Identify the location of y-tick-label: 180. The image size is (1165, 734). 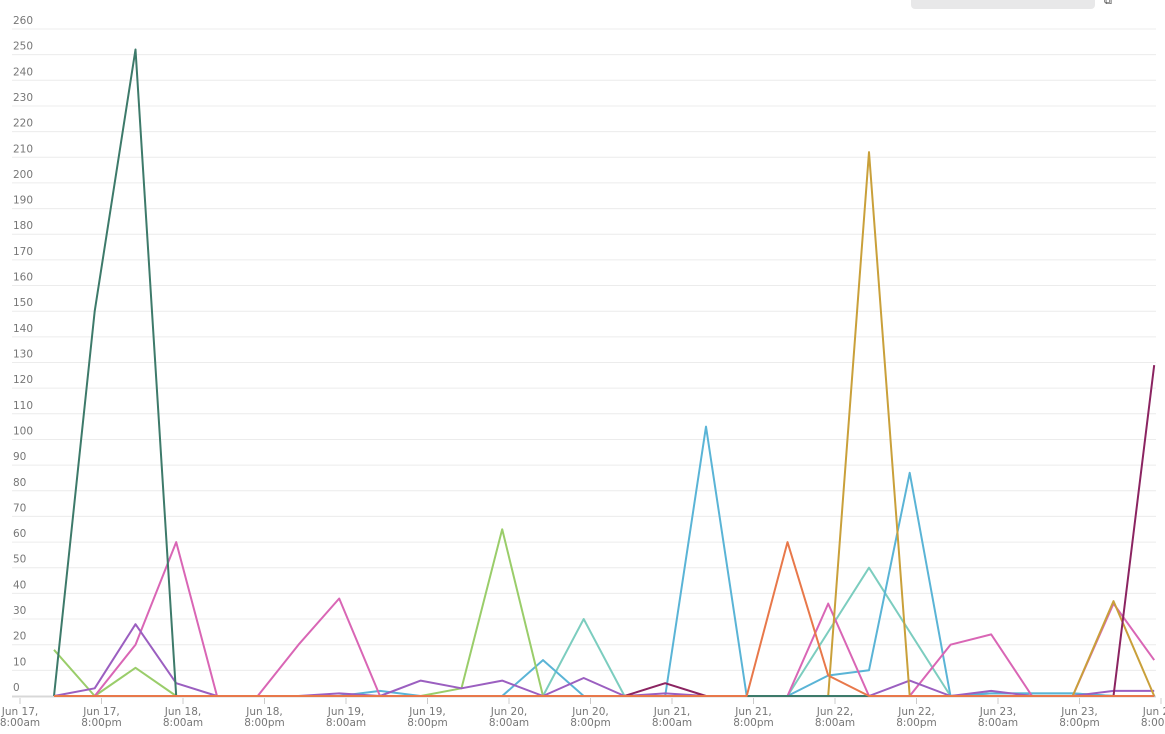
(23, 226).